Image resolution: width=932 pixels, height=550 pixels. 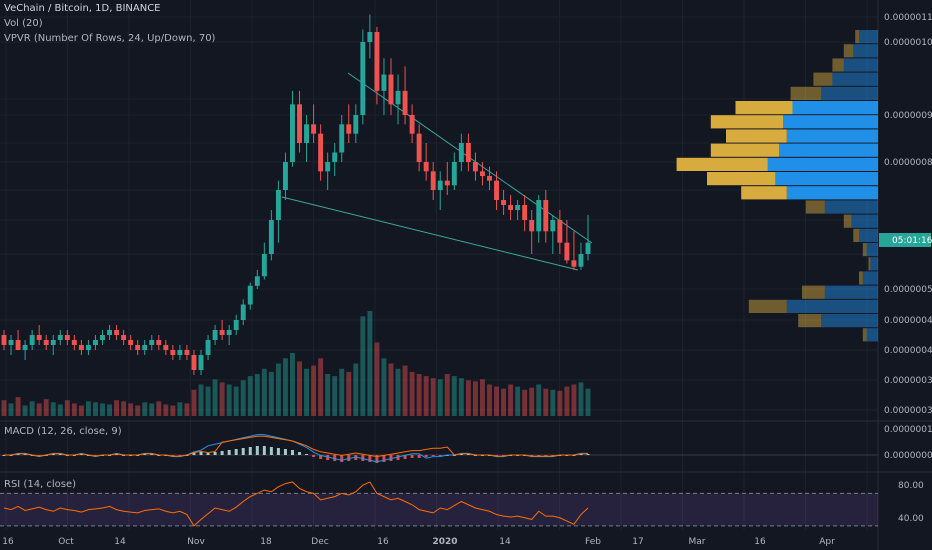 What do you see at coordinates (505, 542) in the screenshot?
I see `time-tick-label: 14` at bounding box center [505, 542].